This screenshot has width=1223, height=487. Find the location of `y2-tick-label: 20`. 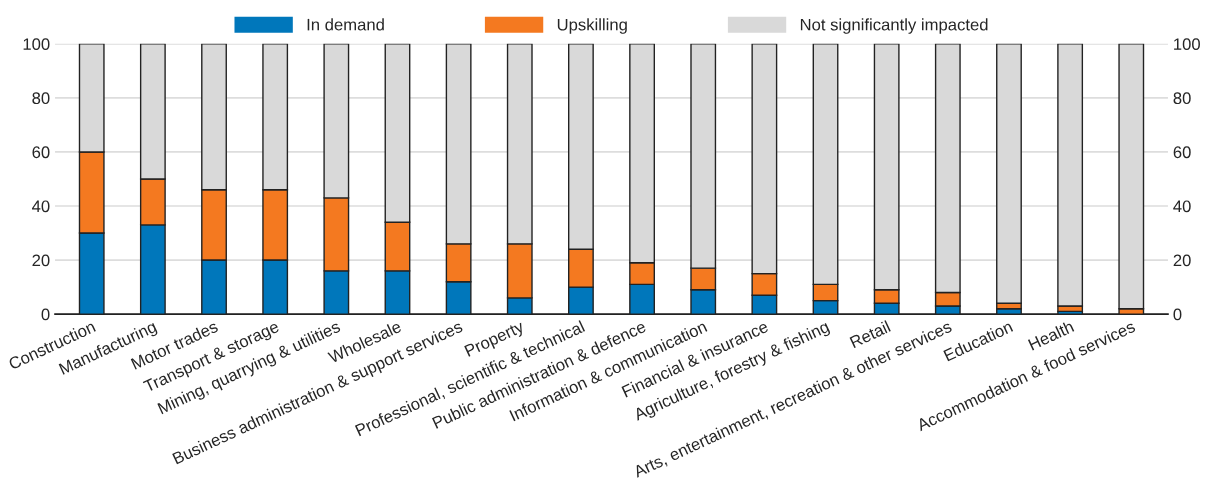

y2-tick-label: 20 is located at coordinates (1182, 260).